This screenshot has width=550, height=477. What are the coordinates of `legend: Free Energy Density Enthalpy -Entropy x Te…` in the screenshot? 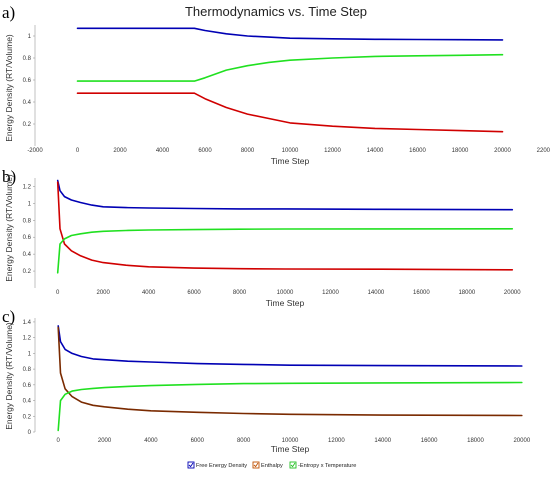 It's located at (271, 465).